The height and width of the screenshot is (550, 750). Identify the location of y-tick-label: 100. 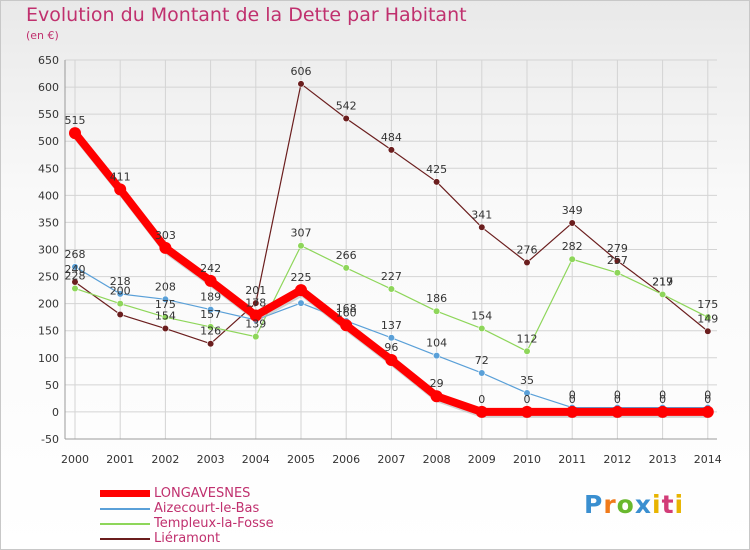
(48, 358).